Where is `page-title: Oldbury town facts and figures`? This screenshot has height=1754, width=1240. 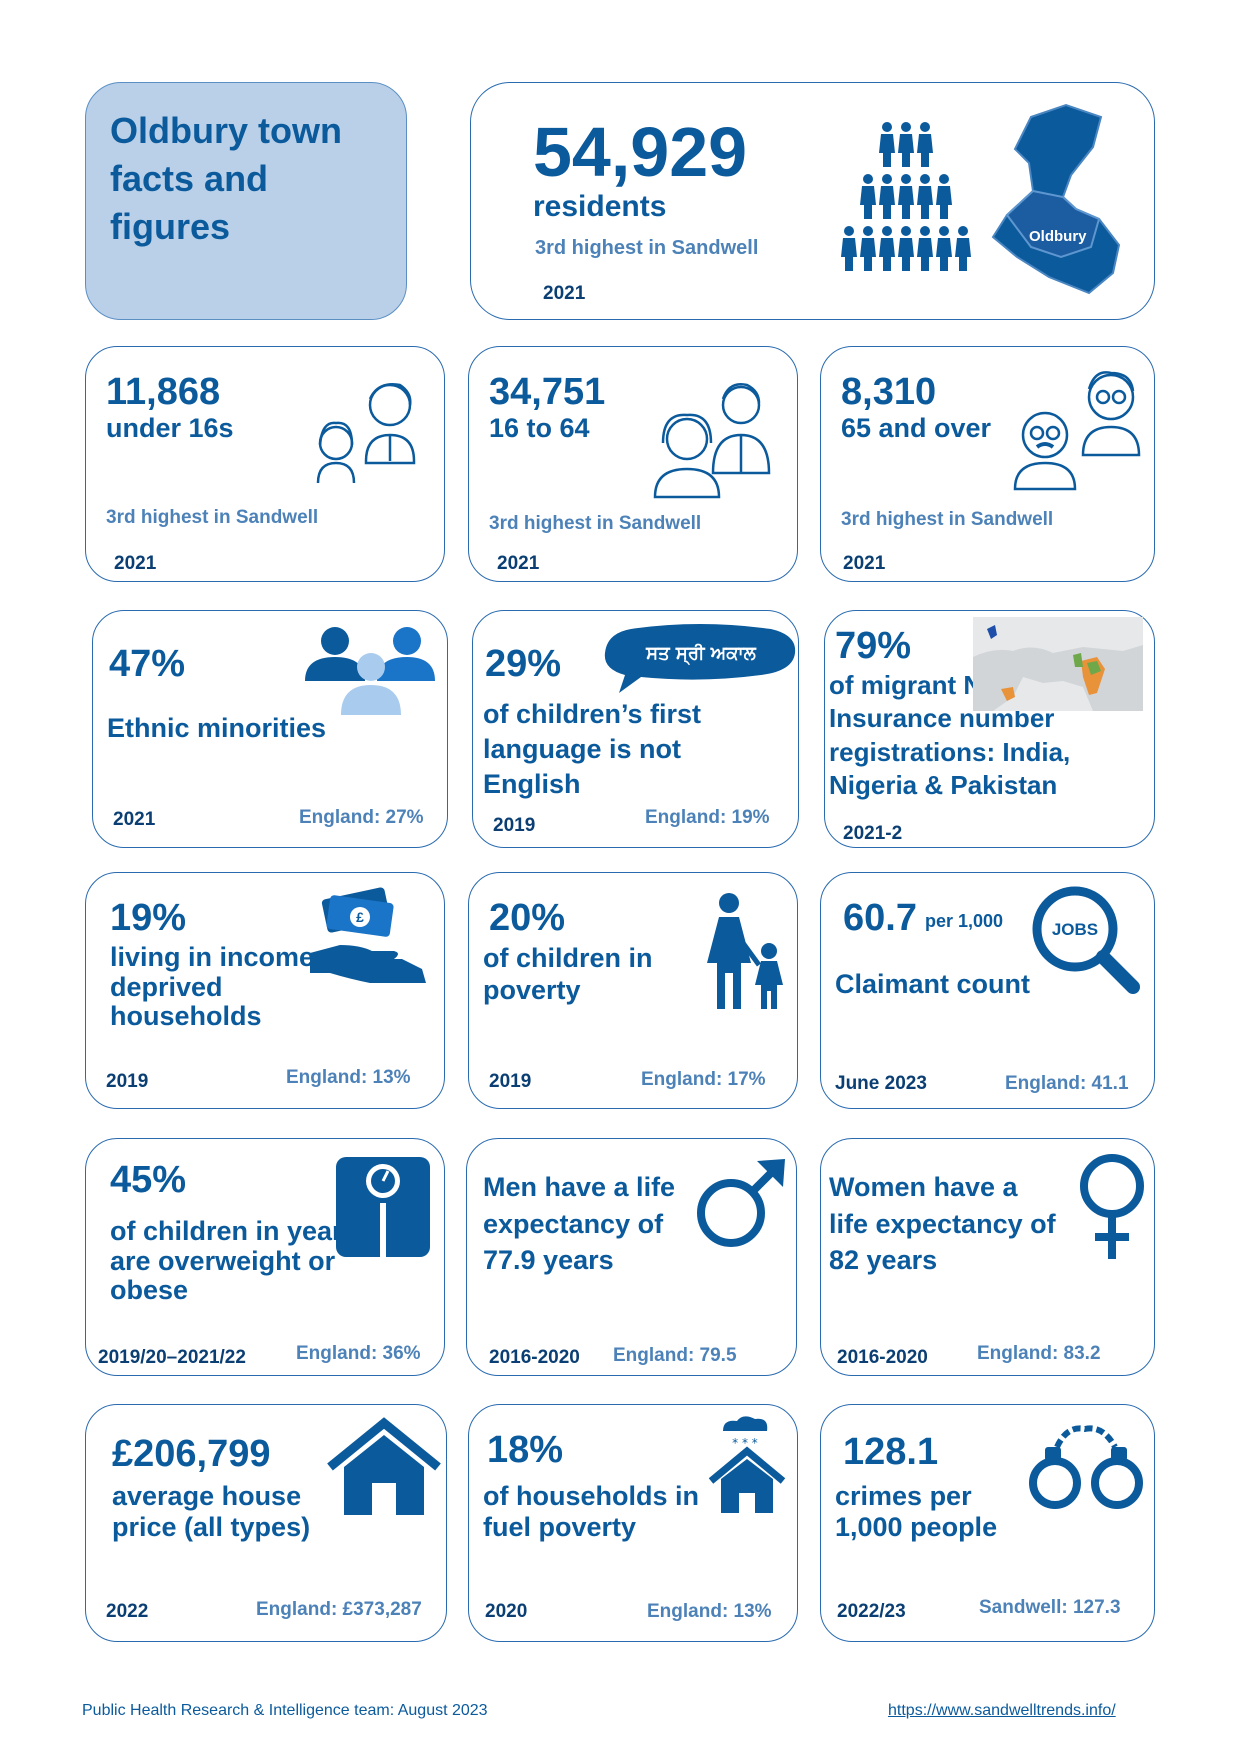
page-title: Oldbury town facts and figures is located at coordinates (226, 179).